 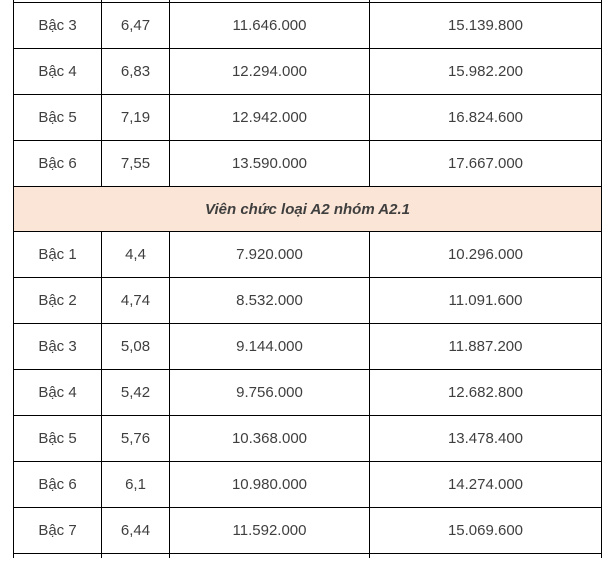 What do you see at coordinates (135, 438) in the screenshot?
I see `cell-coefficient: 5,76` at bounding box center [135, 438].